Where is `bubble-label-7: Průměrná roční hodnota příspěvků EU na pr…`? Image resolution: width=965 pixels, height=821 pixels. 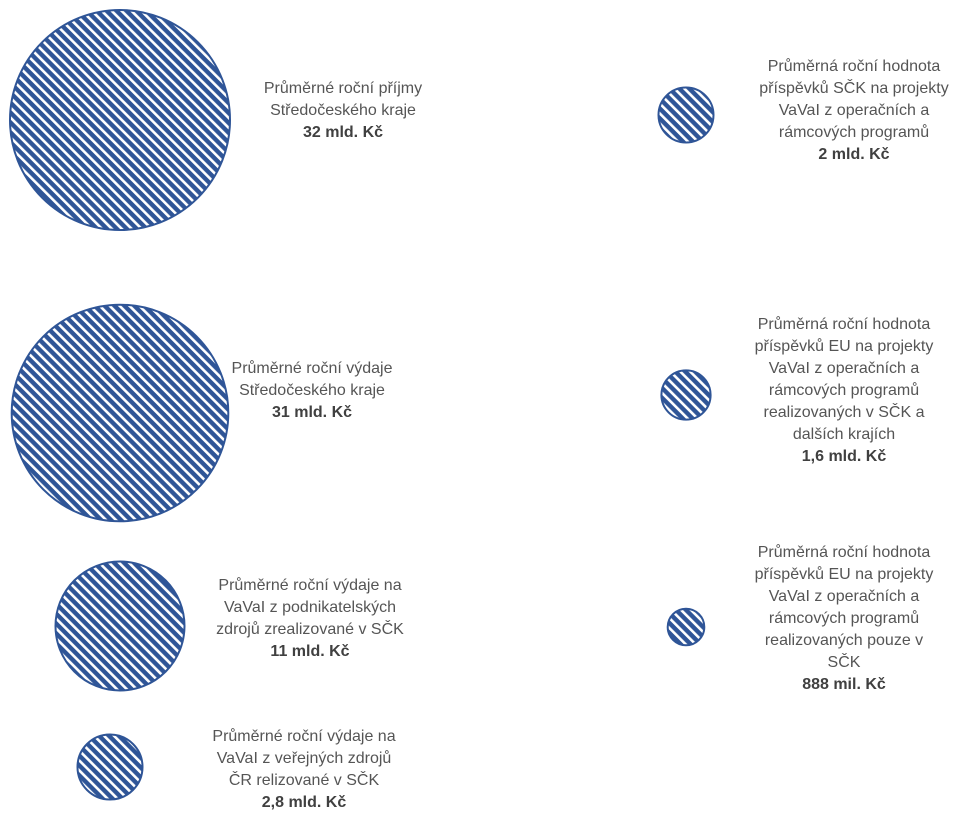
bubble-label-7: Průměrná roční hodnota příspěvků EU na pr… is located at coordinates (844, 619).